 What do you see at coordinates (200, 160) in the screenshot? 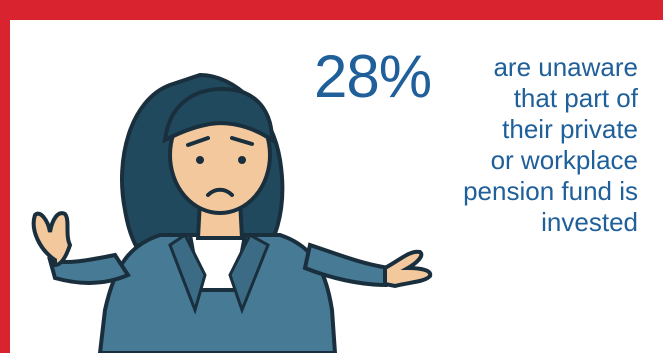
I see `left-eye` at bounding box center [200, 160].